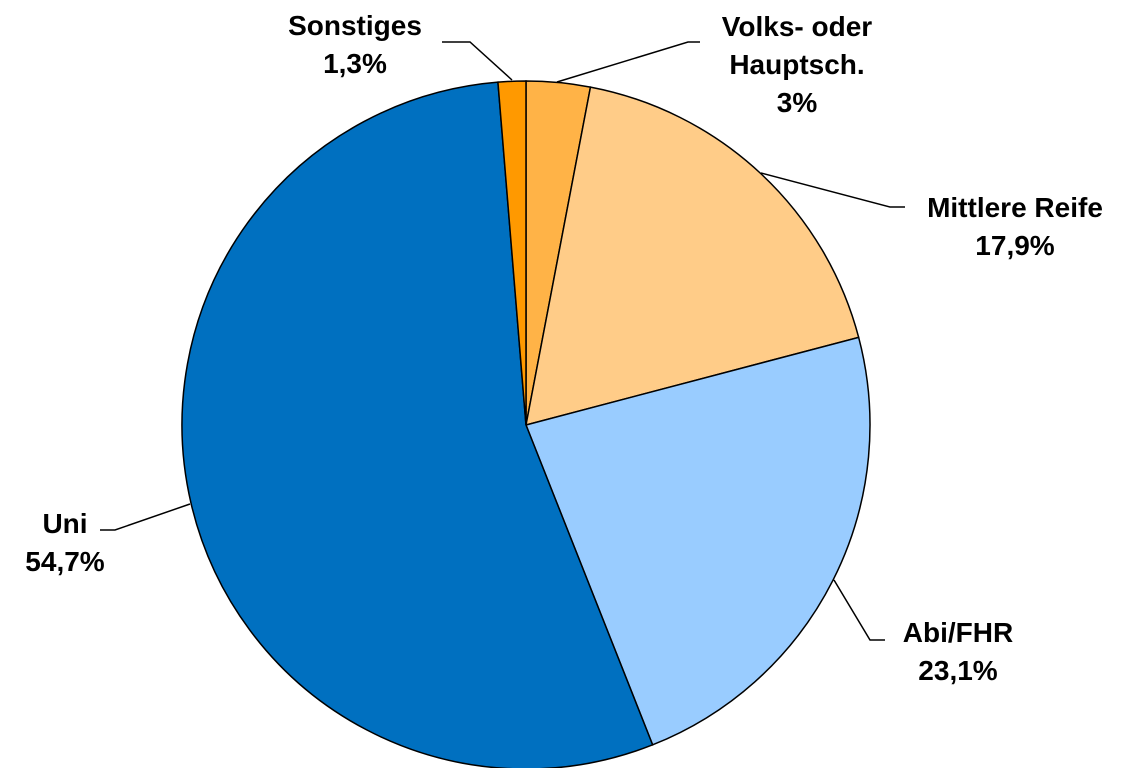 The image size is (1134, 768). I want to click on slice-label: Uni 54,7%, so click(65, 543).